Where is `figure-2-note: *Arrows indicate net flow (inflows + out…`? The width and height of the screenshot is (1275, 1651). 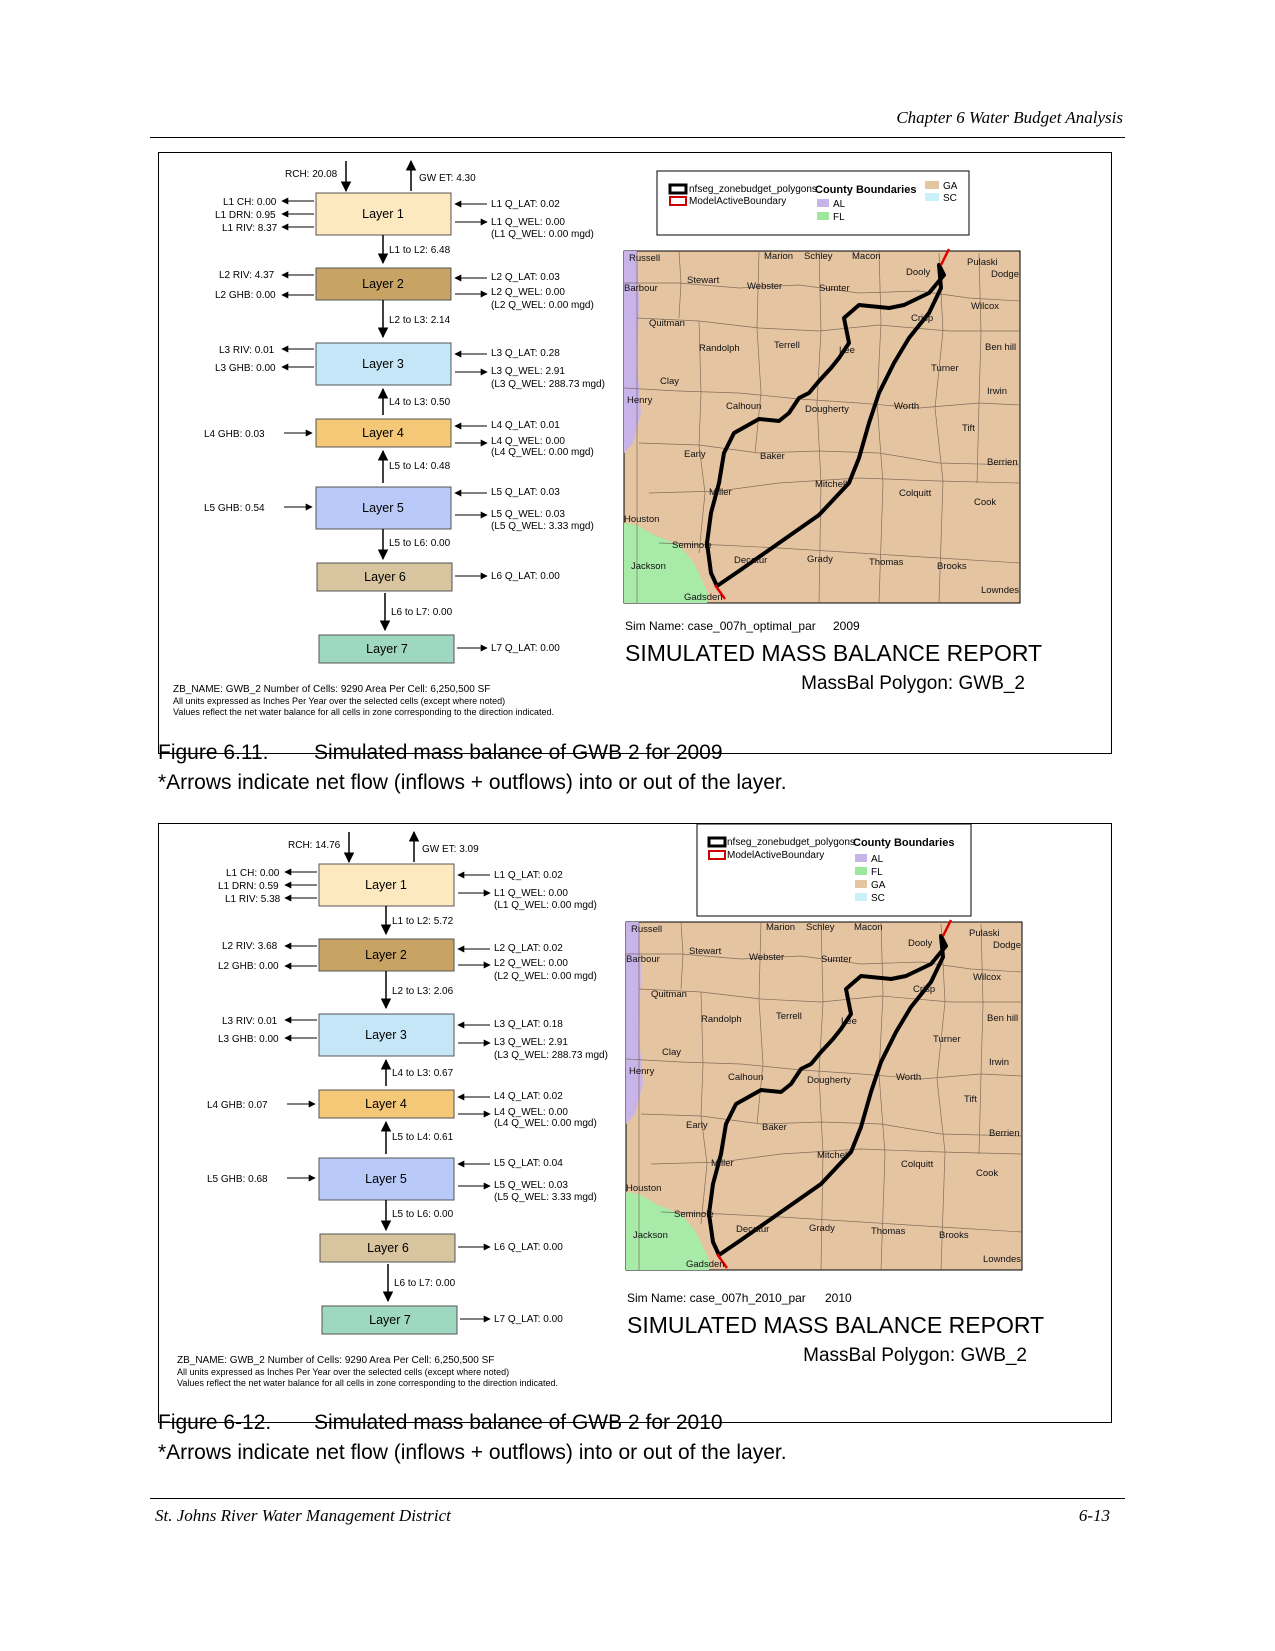 figure-2-note: *Arrows indicate net flow (inflows + out… is located at coordinates (472, 1452).